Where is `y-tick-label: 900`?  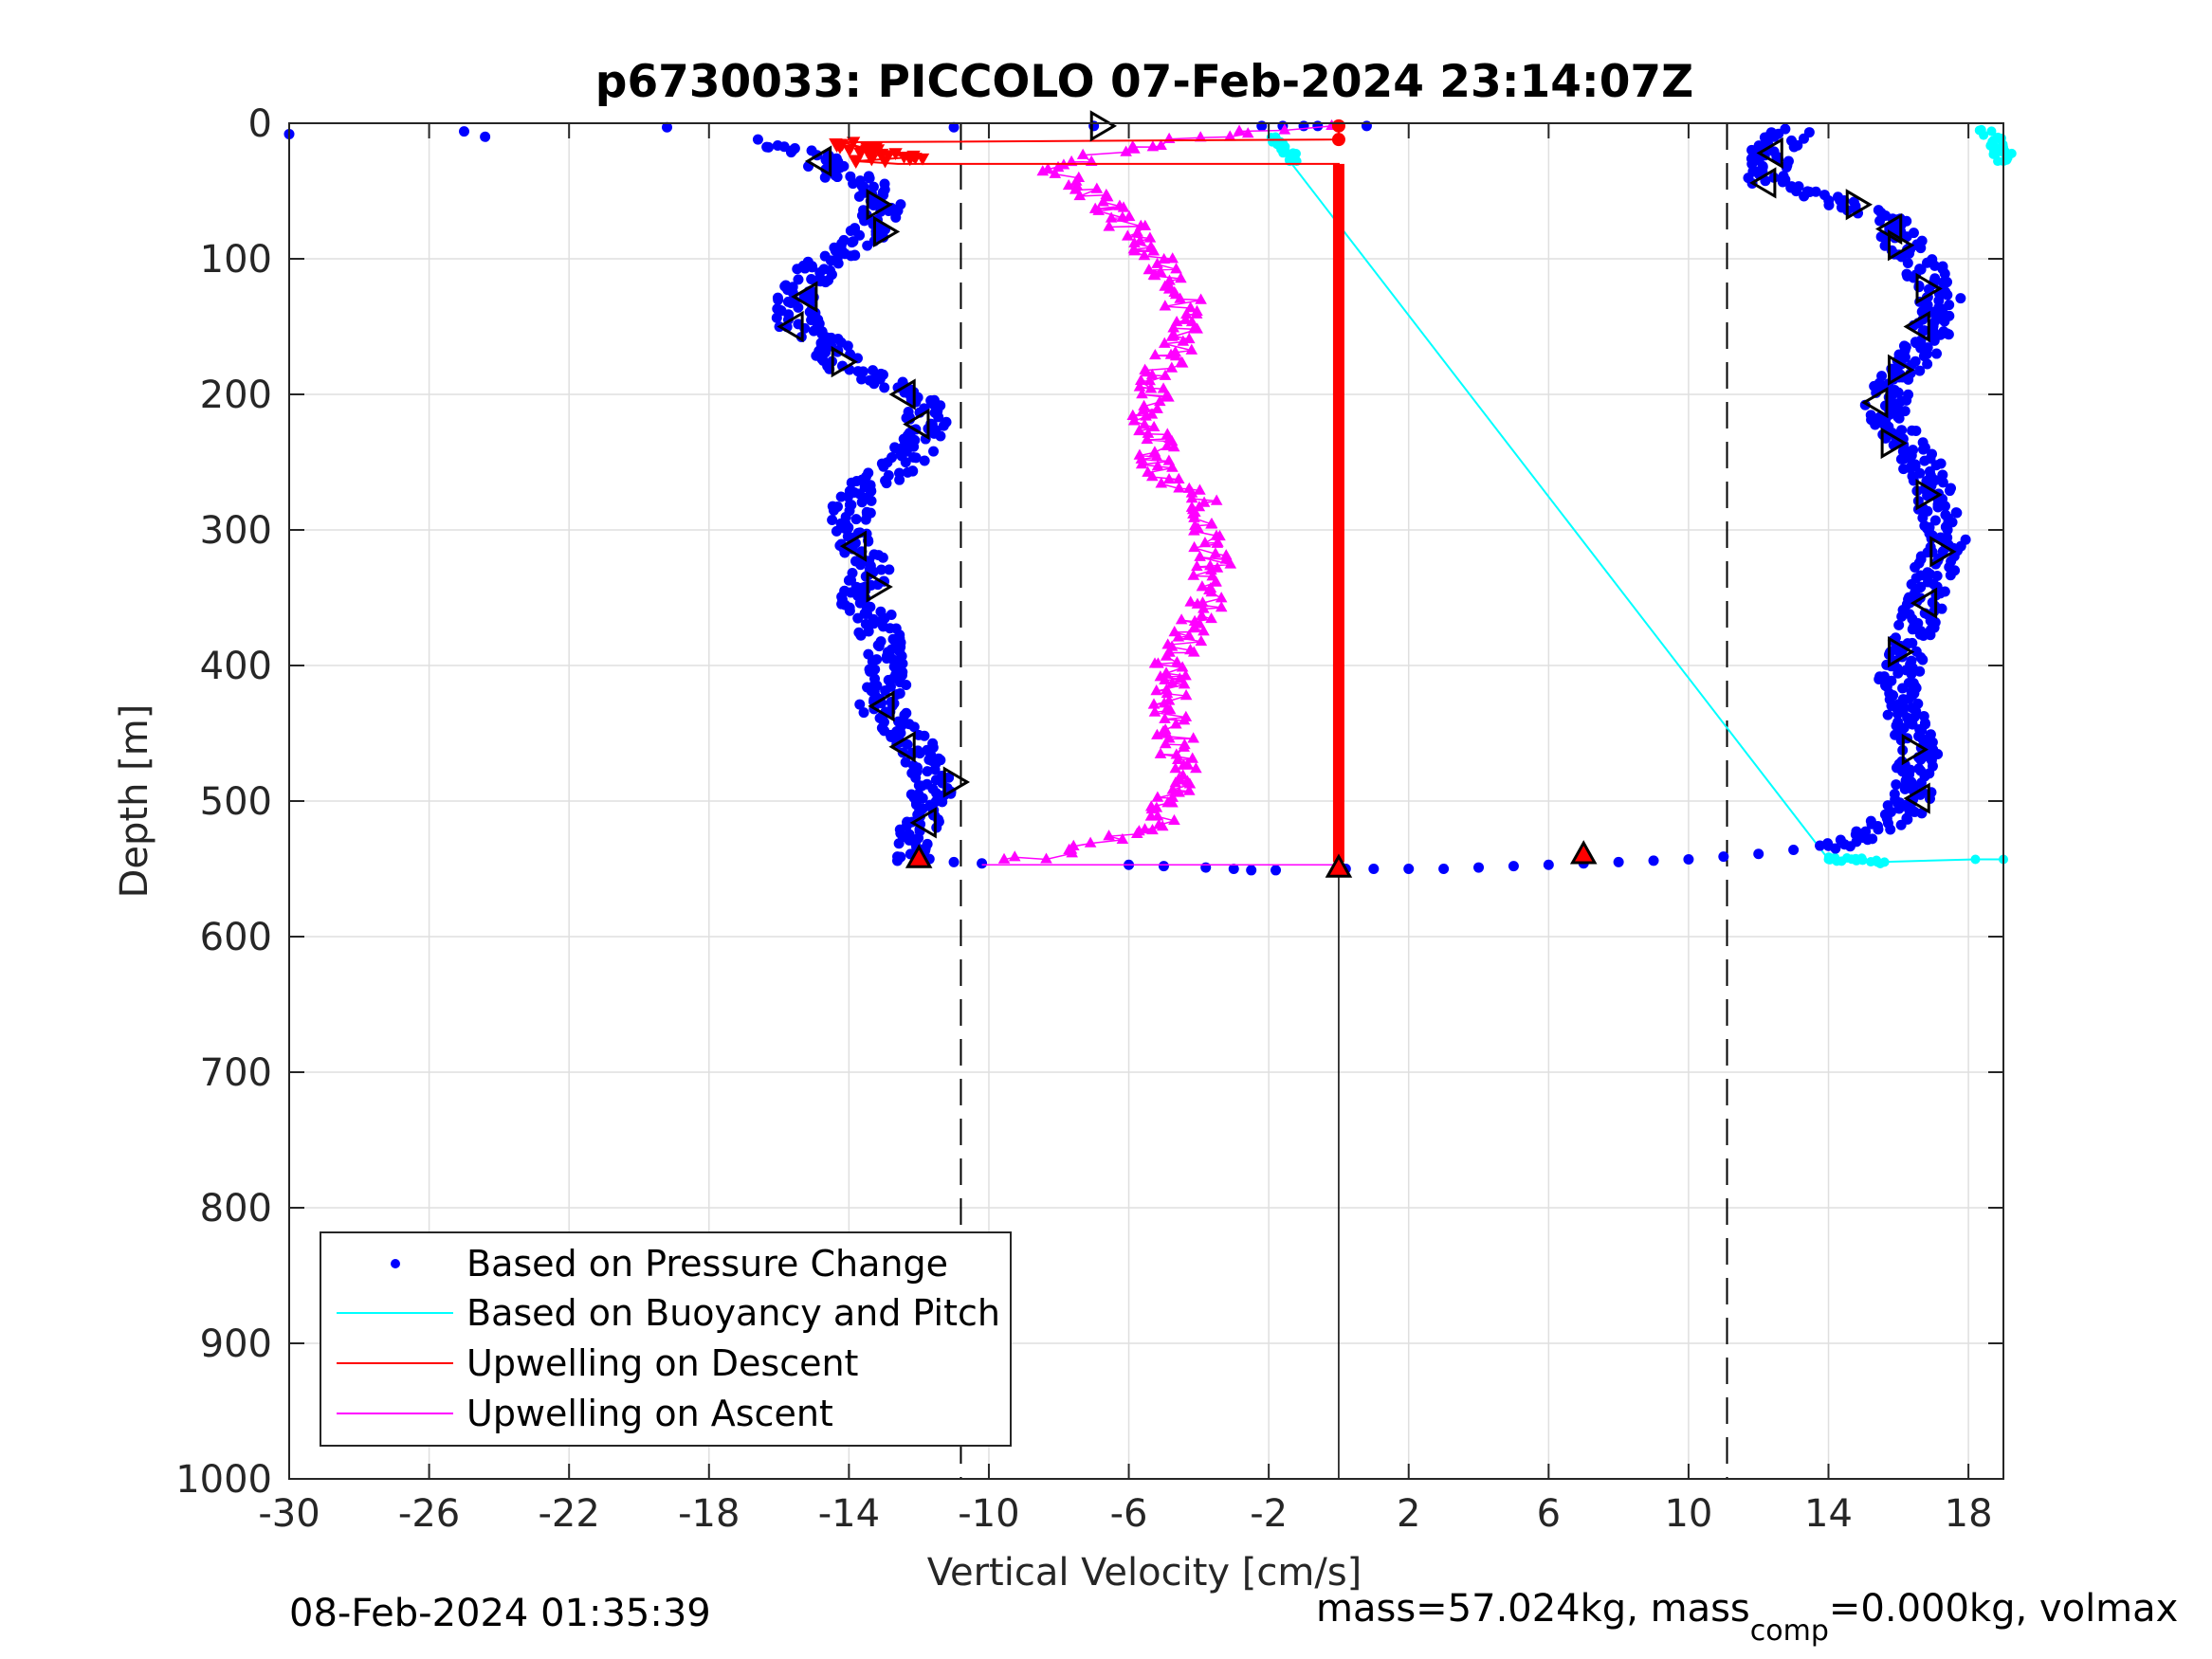 y-tick-label: 900 is located at coordinates (236, 1344).